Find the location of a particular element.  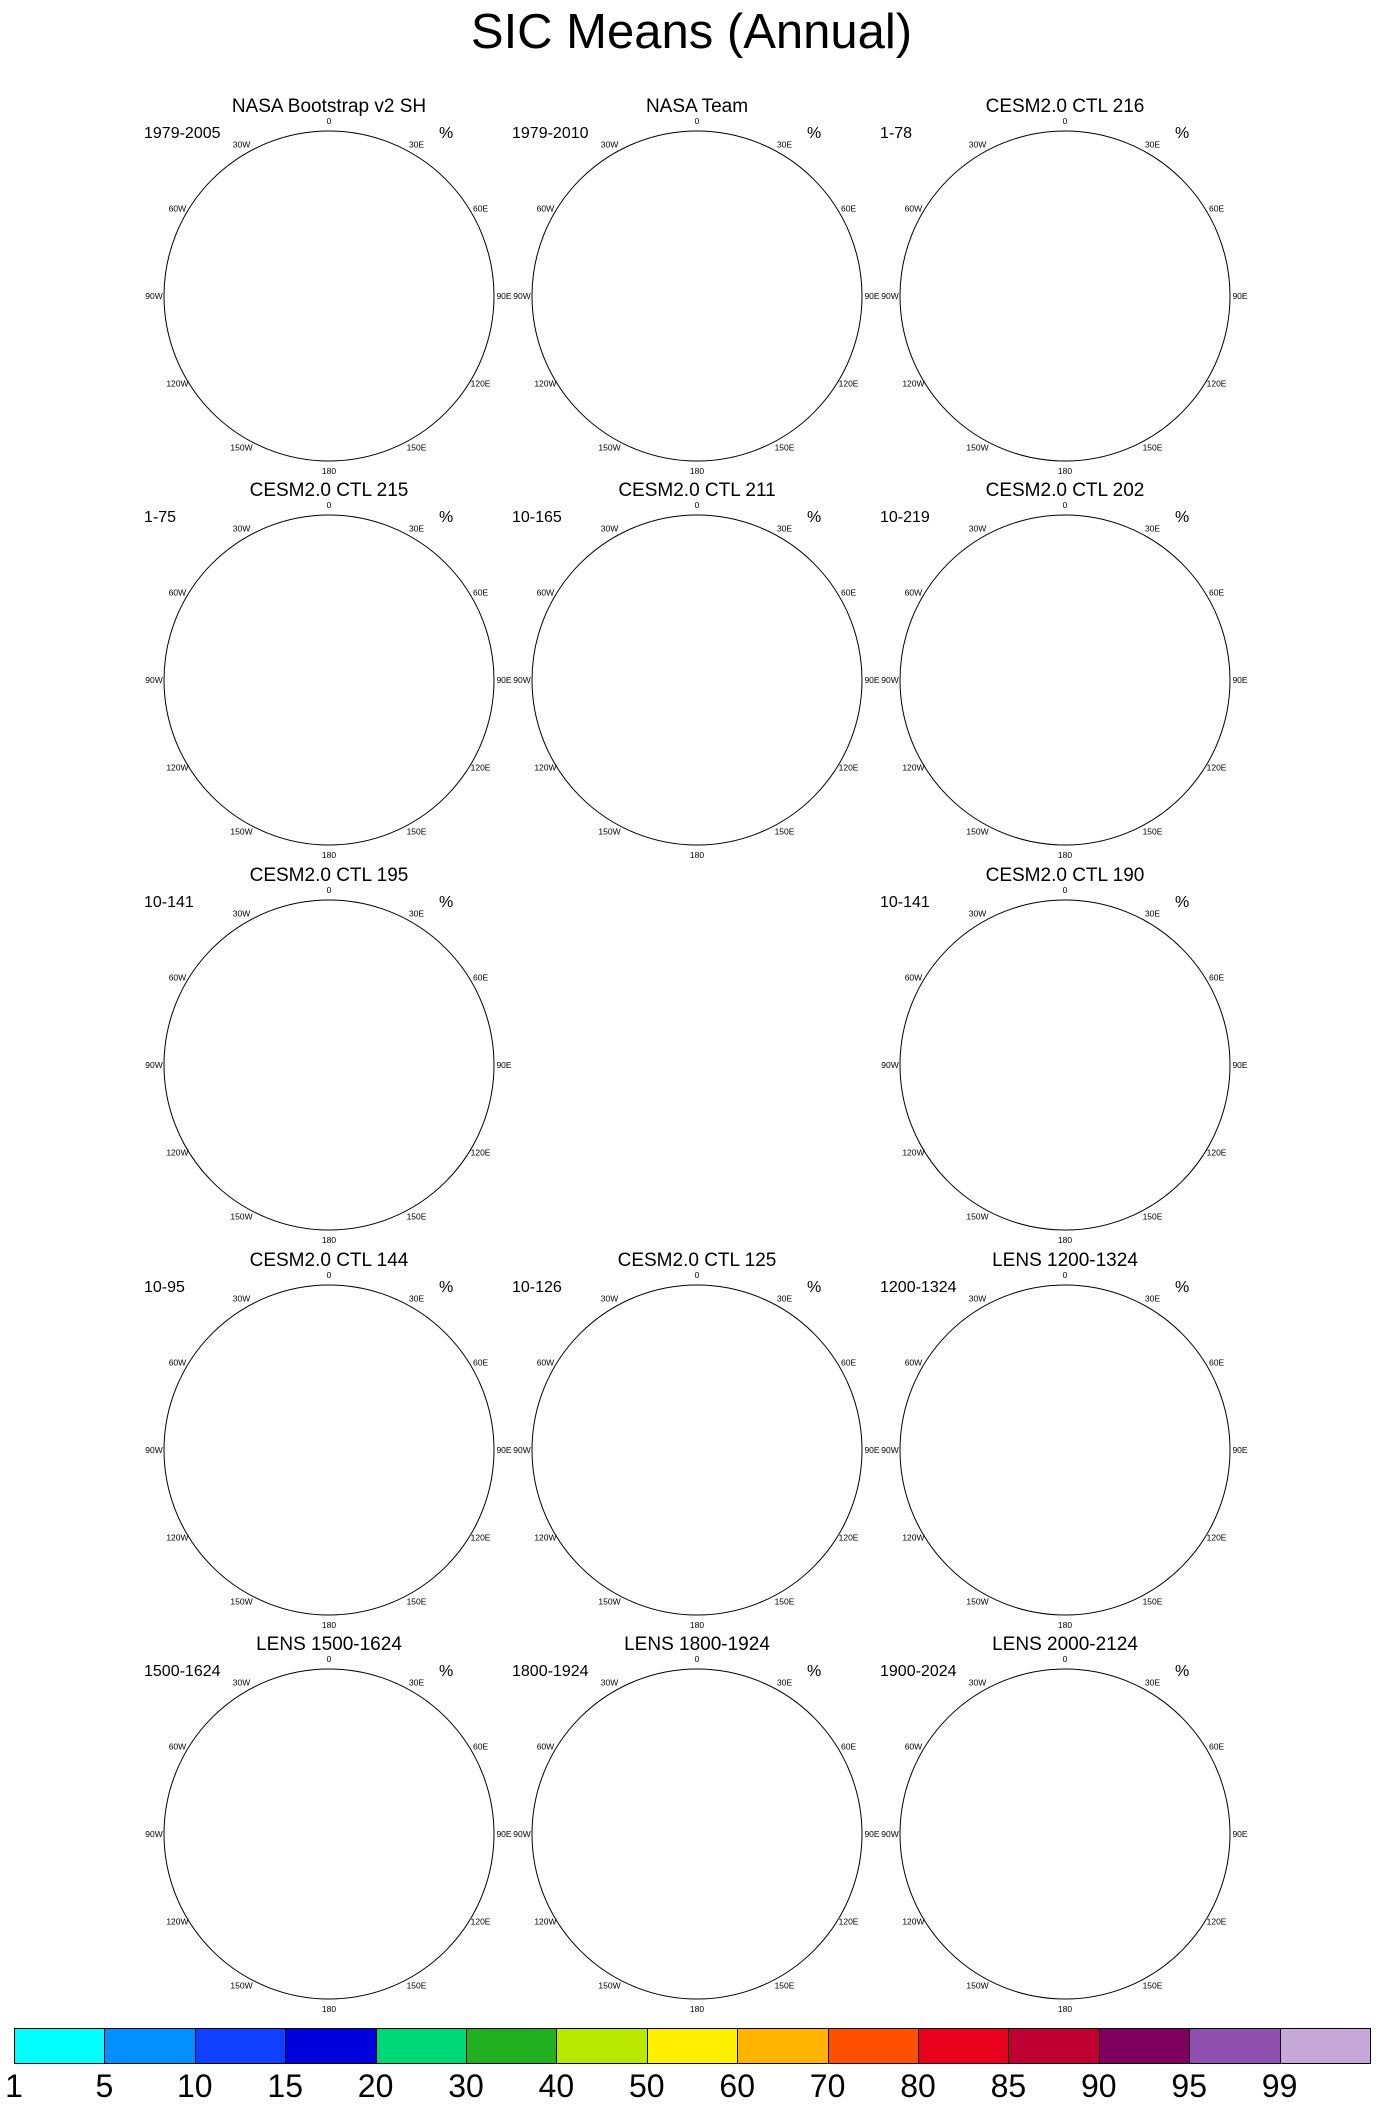

panel-title: CESM2.0 CTL 202 is located at coordinates (1065, 490).